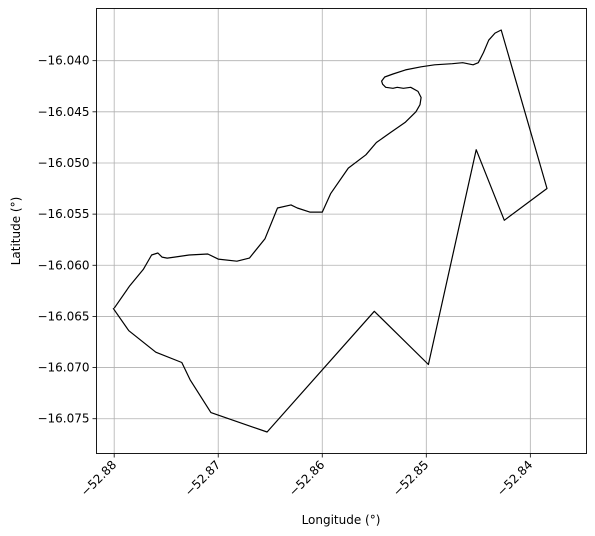 The image size is (595, 536). I want to click on x-tick-label: −52.87, so click(202, 478).